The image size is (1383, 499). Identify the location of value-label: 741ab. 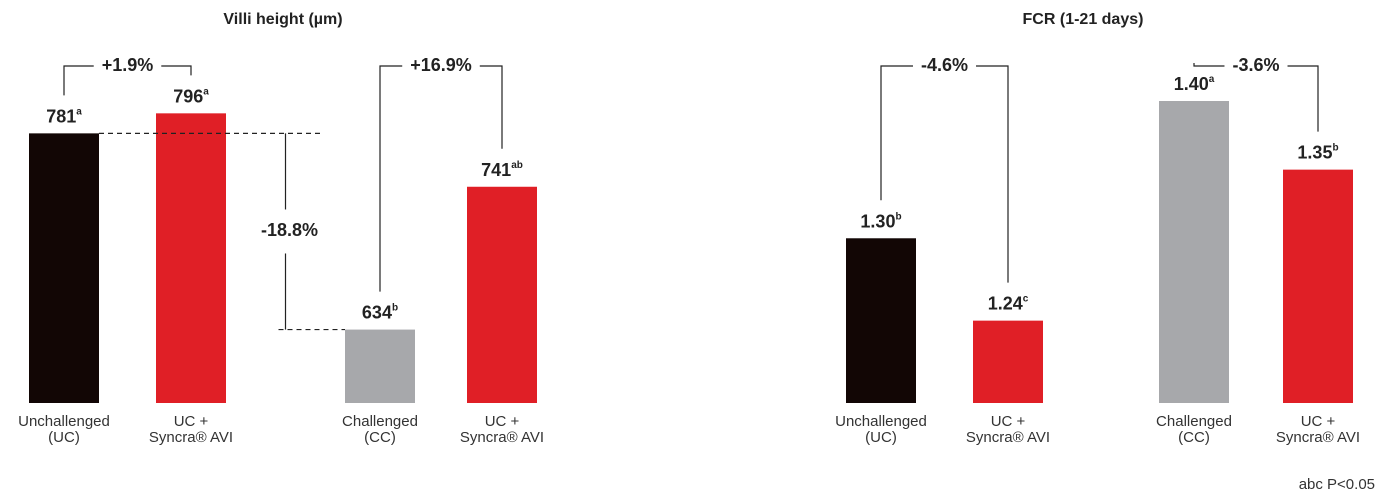
(502, 169).